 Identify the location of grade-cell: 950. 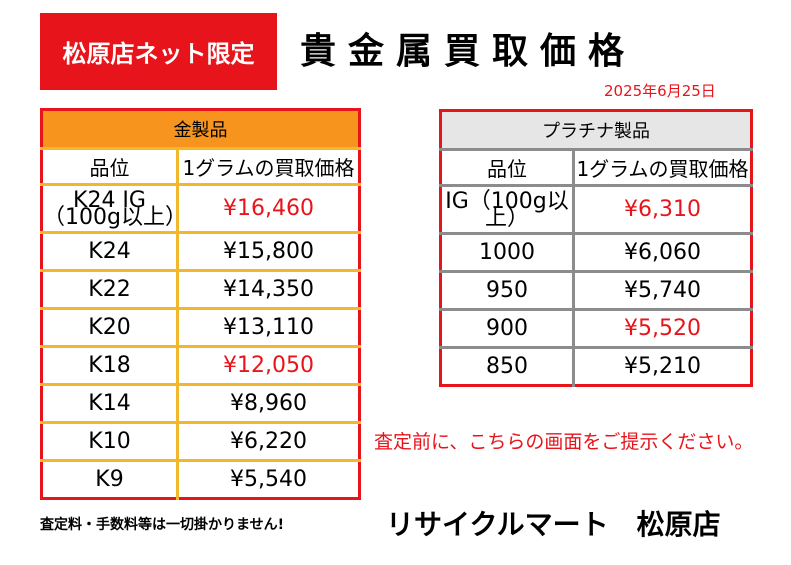
(507, 290).